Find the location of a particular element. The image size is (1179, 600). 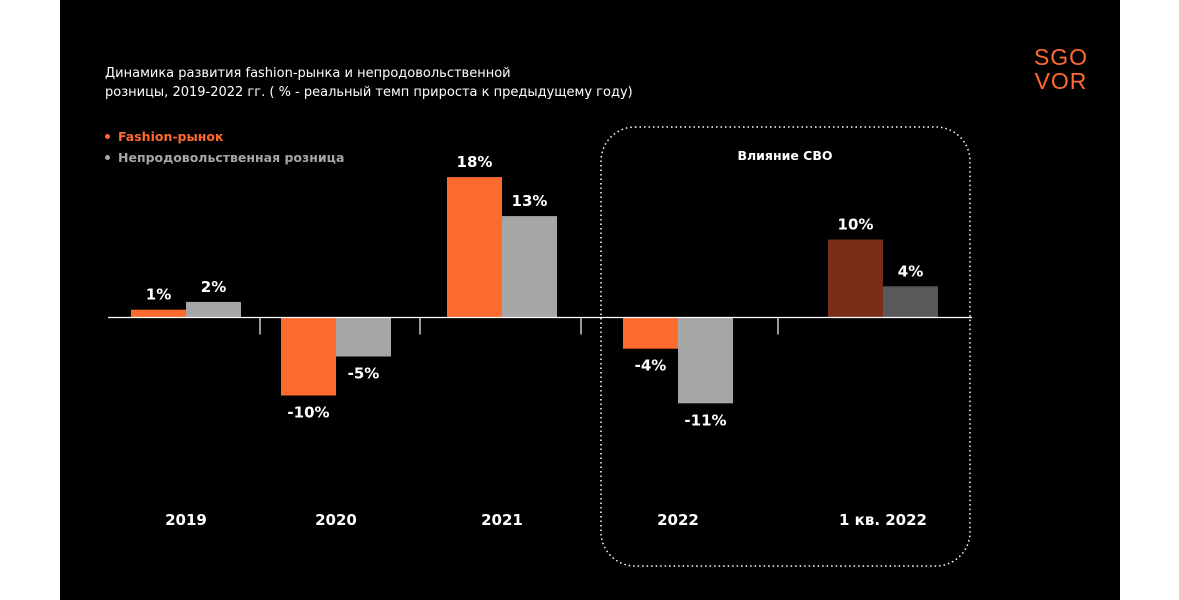

legend-label-nonfood: Непродовольственная розница is located at coordinates (231, 157).